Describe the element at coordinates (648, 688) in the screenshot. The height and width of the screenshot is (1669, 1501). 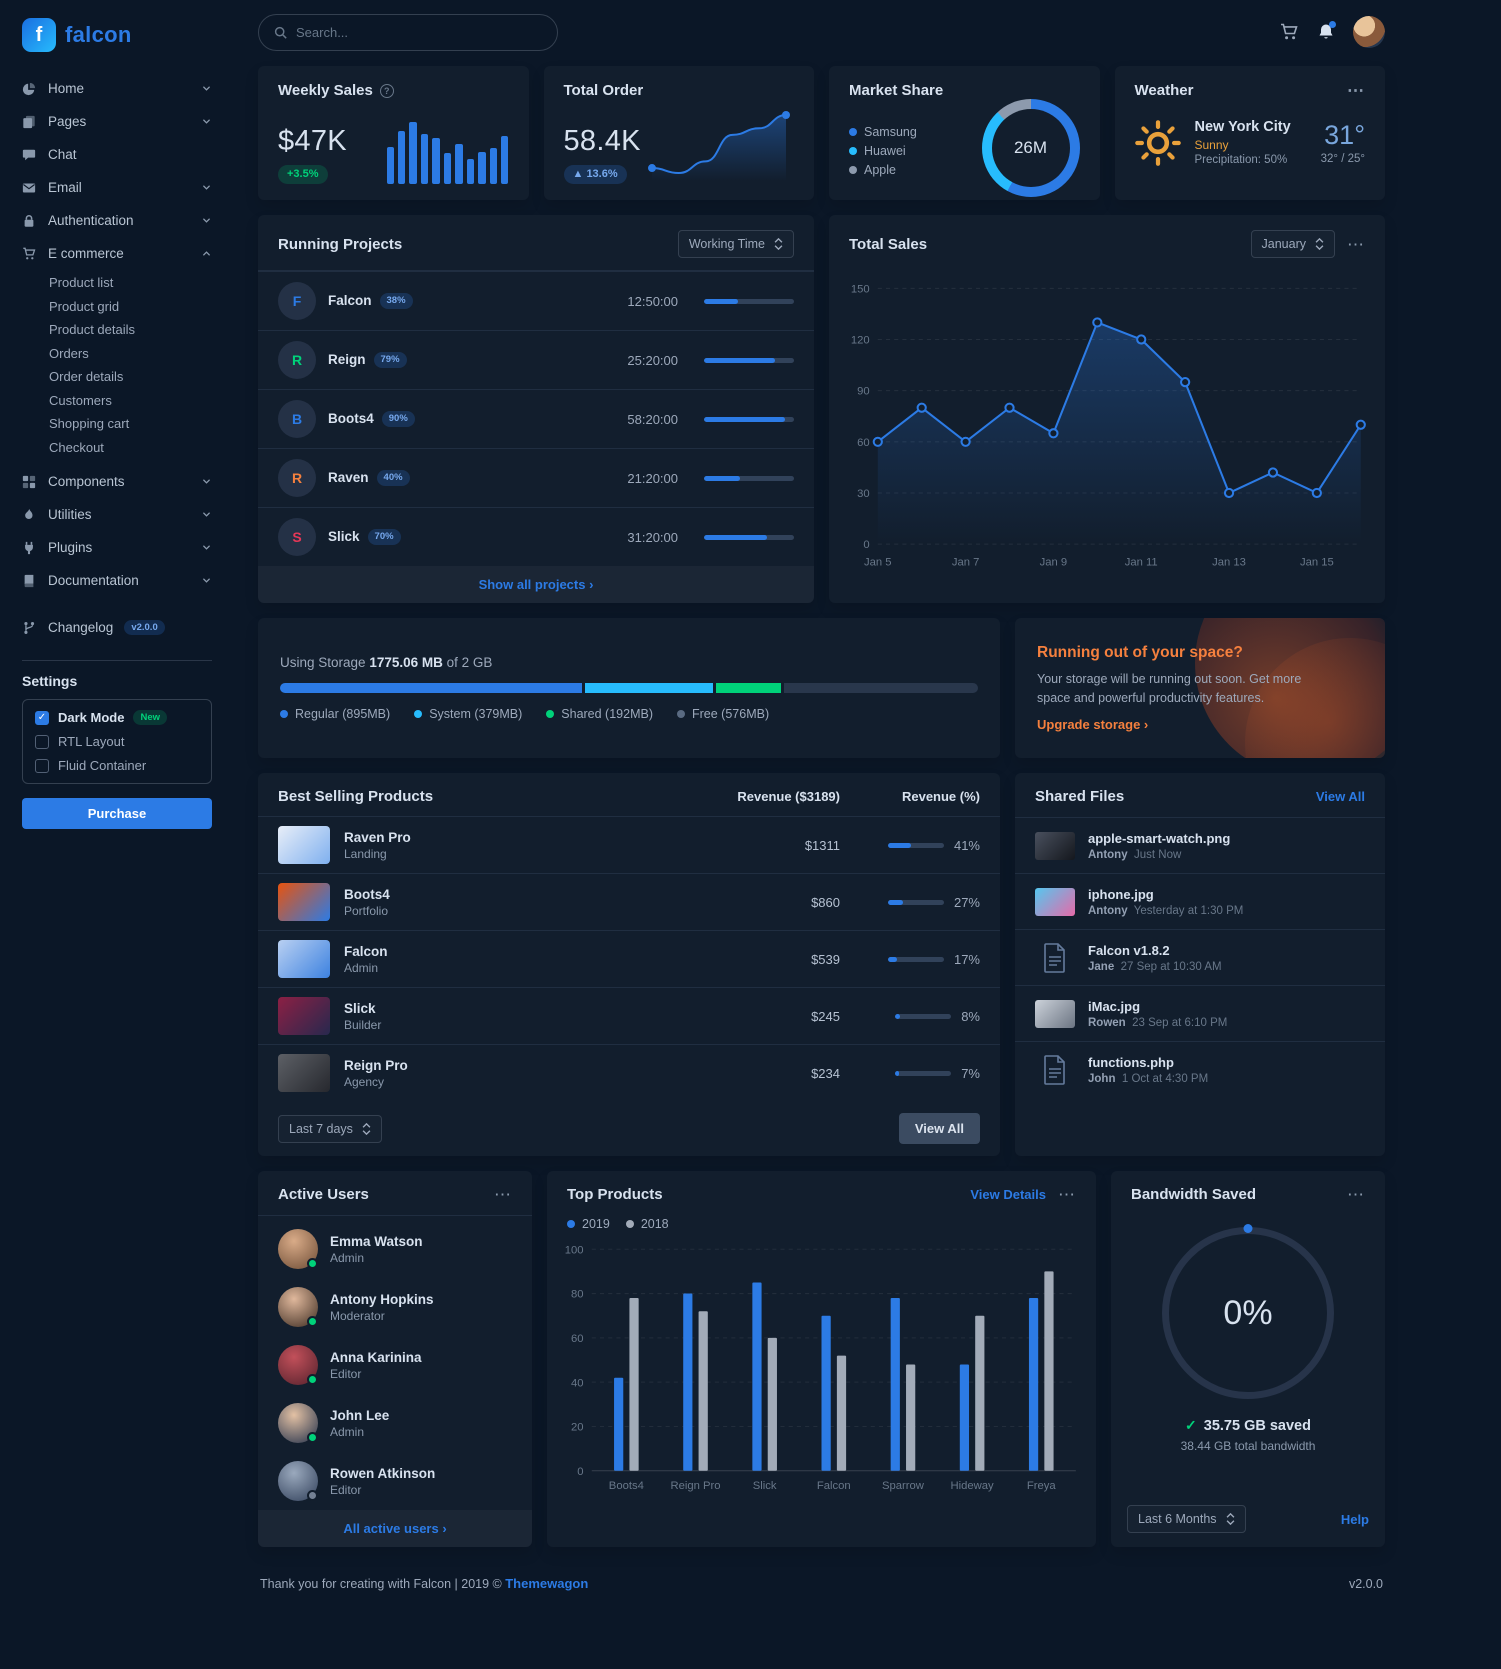
I see `storage-segment` at that location.